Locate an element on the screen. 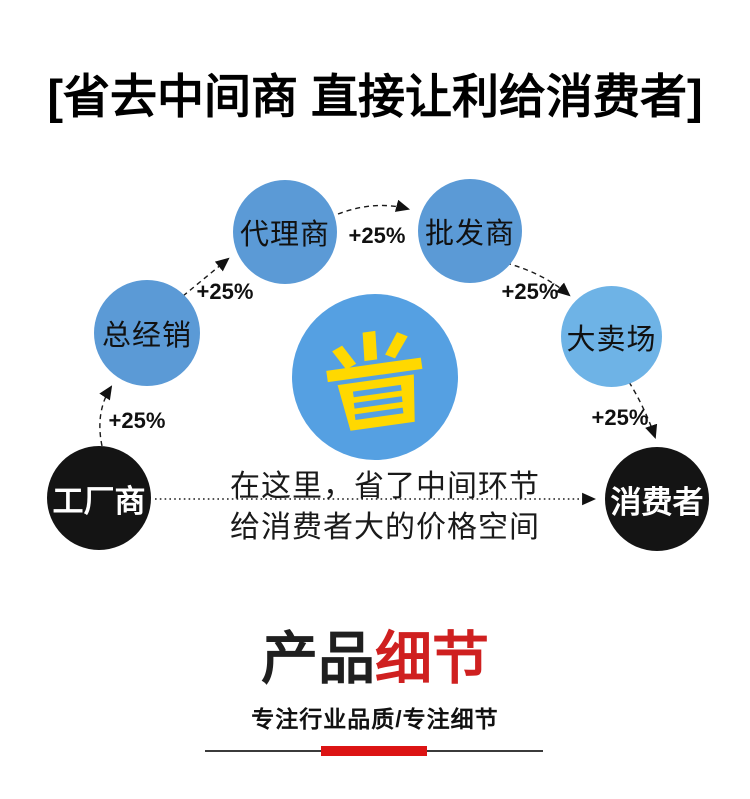 This screenshot has width=750, height=799. node-factory-label: 工厂商 is located at coordinates (99, 501).